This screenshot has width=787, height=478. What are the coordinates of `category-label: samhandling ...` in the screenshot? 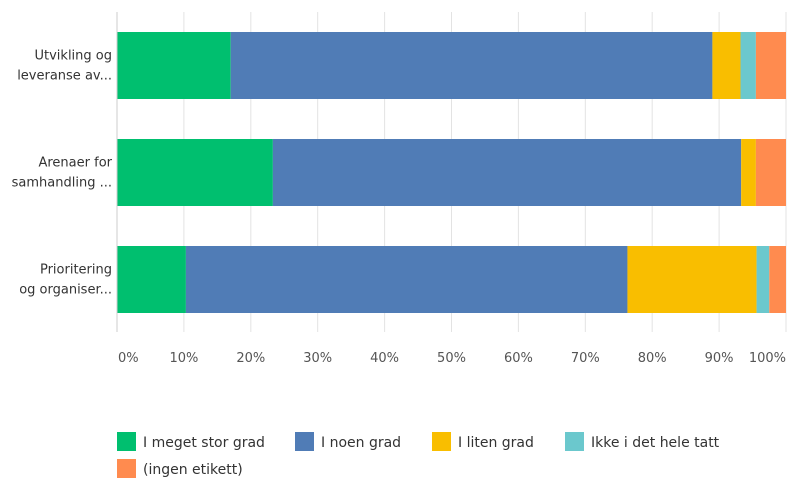 It's located at (62, 183).